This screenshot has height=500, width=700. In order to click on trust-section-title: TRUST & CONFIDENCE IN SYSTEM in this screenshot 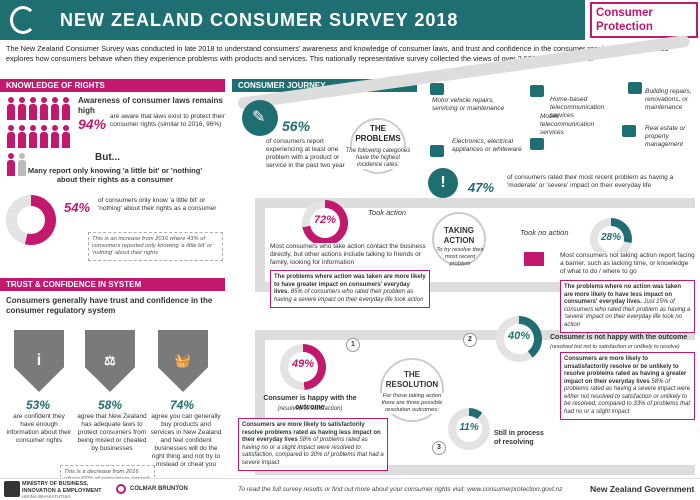, I will do `click(112, 284)`.